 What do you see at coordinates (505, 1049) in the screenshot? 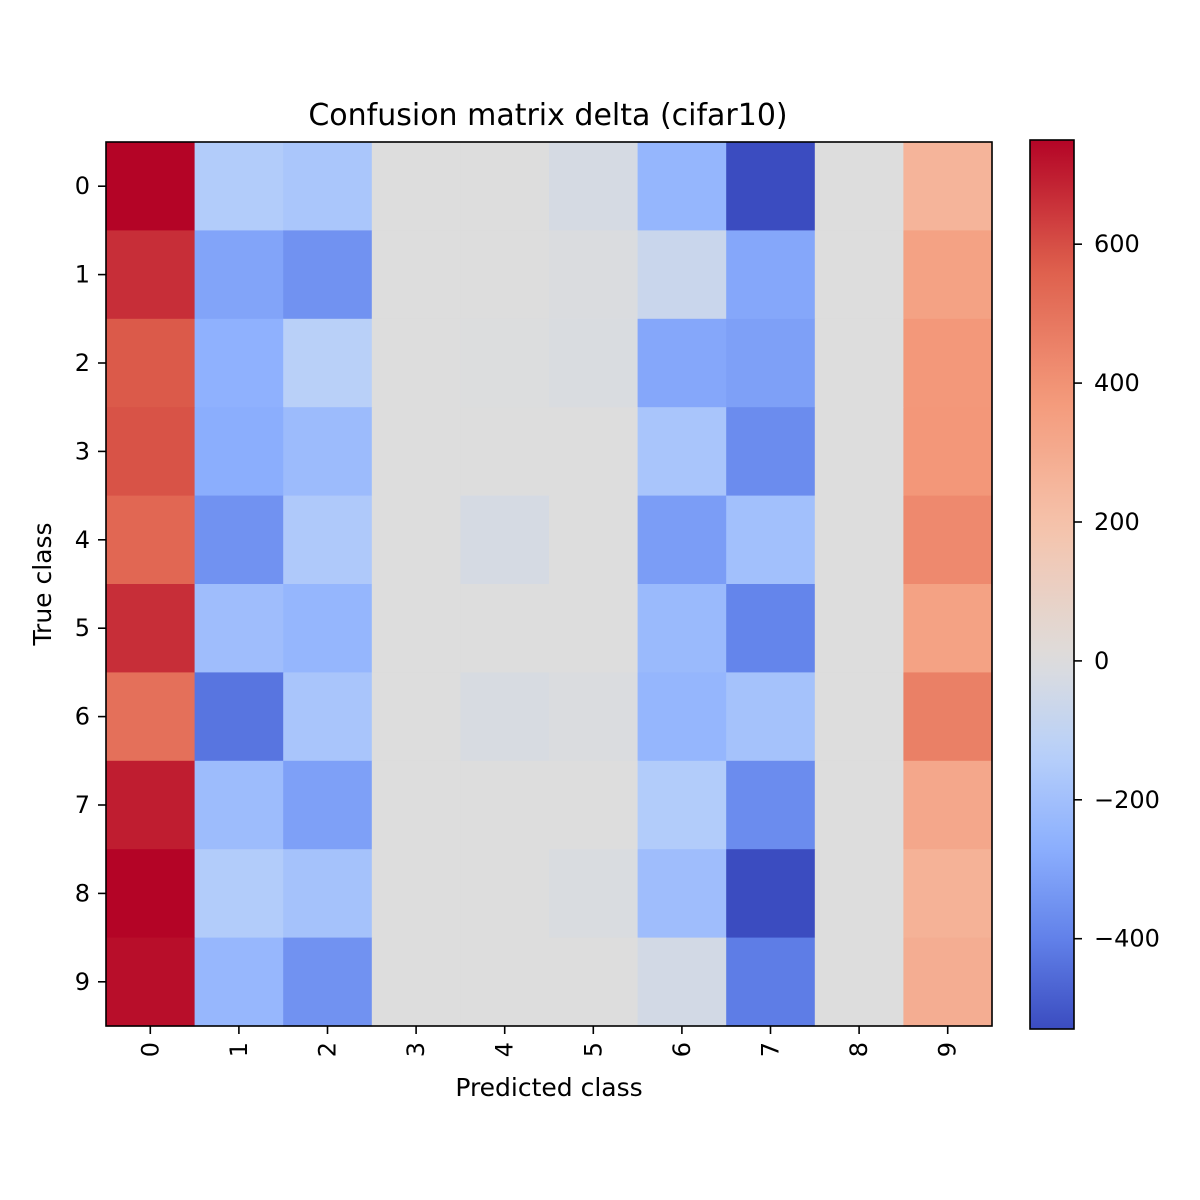
I see `x-tick-label: 4` at bounding box center [505, 1049].